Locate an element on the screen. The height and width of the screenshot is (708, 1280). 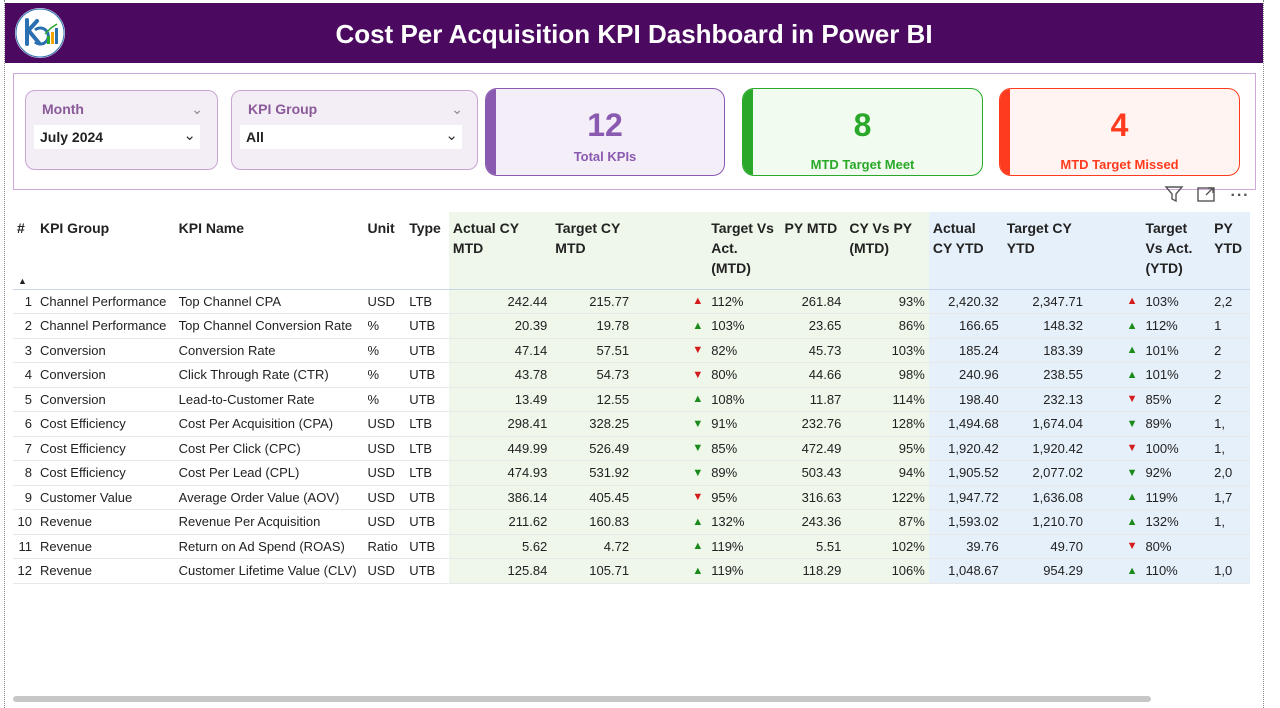
column-header: Target CY MTD is located at coordinates (592, 251).